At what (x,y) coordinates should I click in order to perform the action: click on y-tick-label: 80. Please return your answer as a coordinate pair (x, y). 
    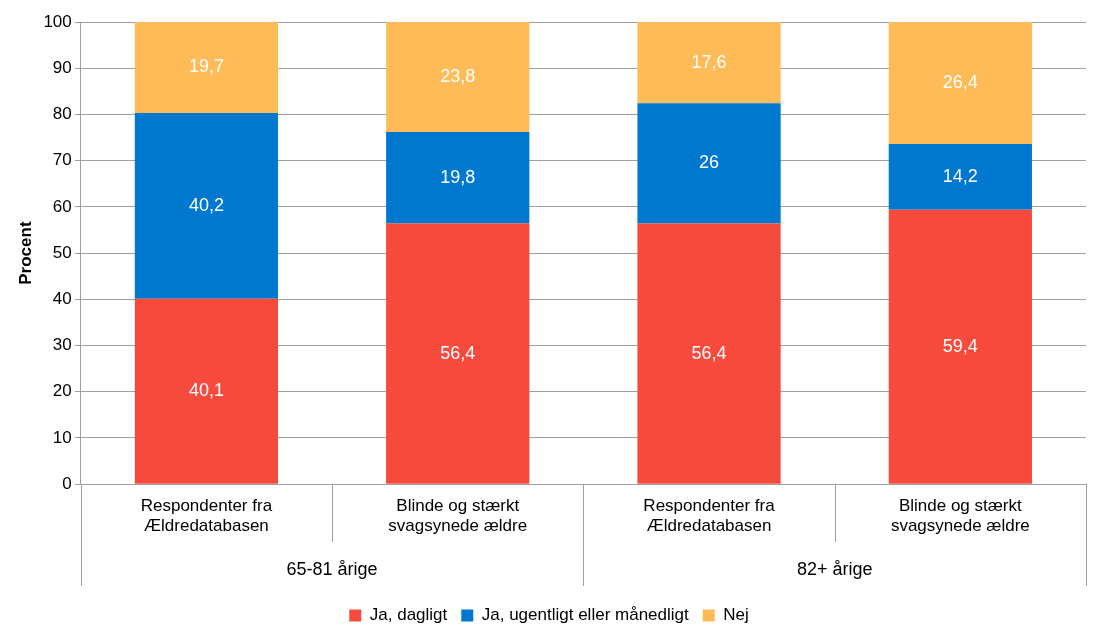
    Looking at the image, I should click on (62, 114).